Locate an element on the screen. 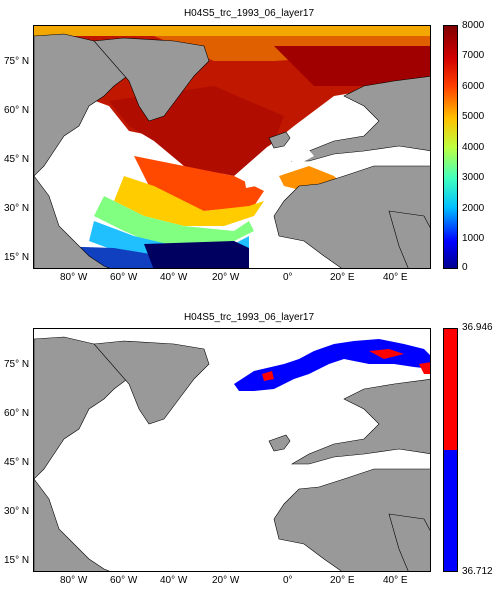 This screenshot has width=500, height=600. colorbar-segment-low is located at coordinates (450, 510).